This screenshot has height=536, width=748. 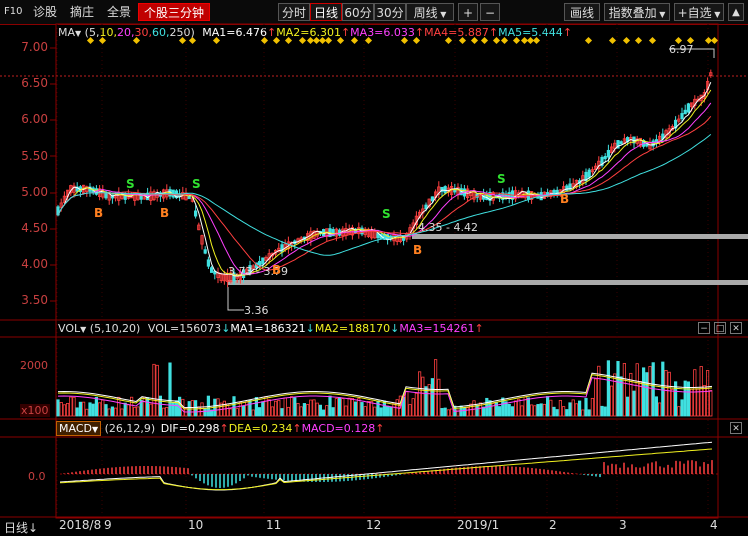 I want to click on collapse-button: ▲, so click(x=736, y=12).